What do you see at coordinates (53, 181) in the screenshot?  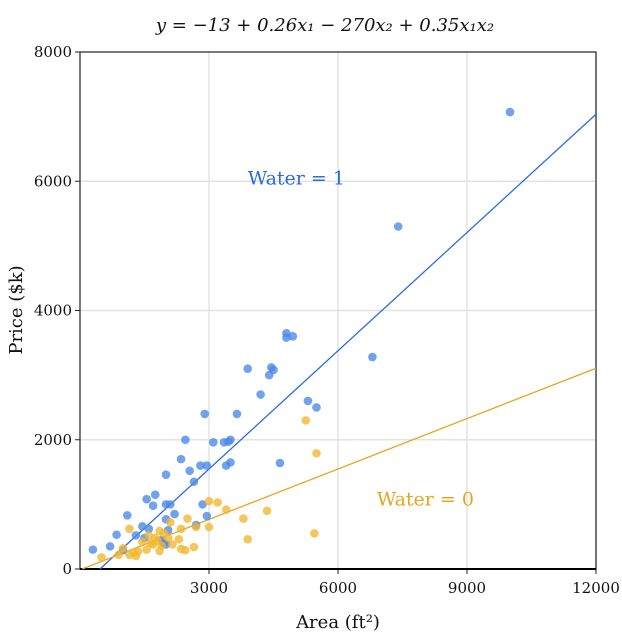 I see `y-tick-label: 6000` at bounding box center [53, 181].